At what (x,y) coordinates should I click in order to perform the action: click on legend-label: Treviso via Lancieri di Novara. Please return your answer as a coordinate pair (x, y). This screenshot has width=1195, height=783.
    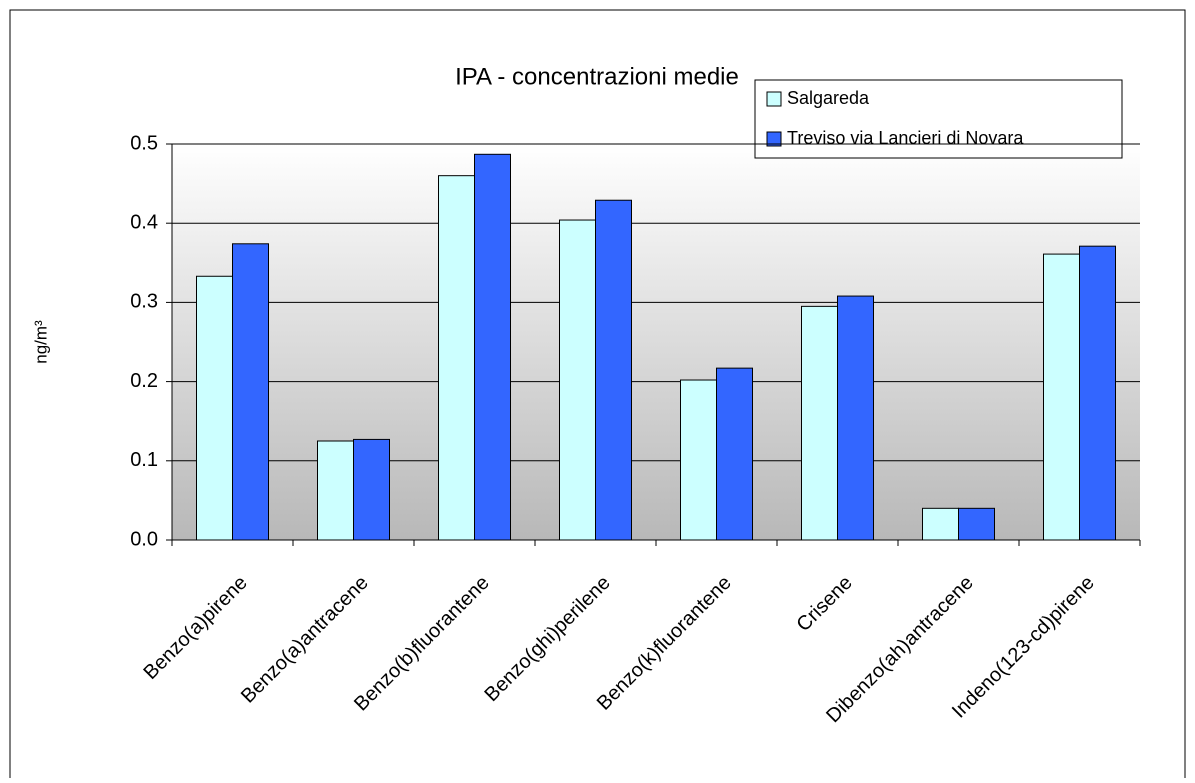
    Looking at the image, I should click on (905, 138).